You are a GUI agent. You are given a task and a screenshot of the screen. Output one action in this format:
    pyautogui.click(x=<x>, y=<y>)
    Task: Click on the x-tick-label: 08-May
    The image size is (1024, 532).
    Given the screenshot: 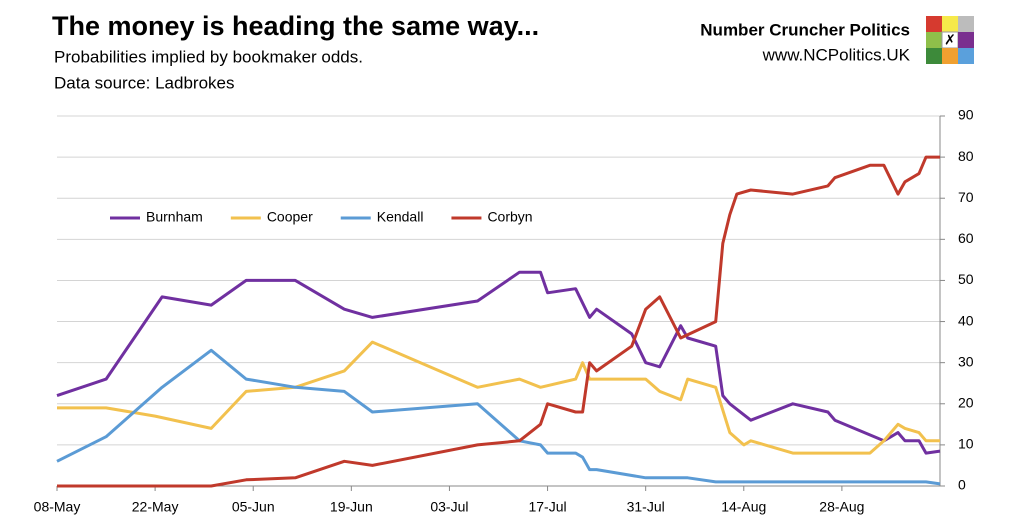 What is the action you would take?
    pyautogui.click(x=57, y=507)
    